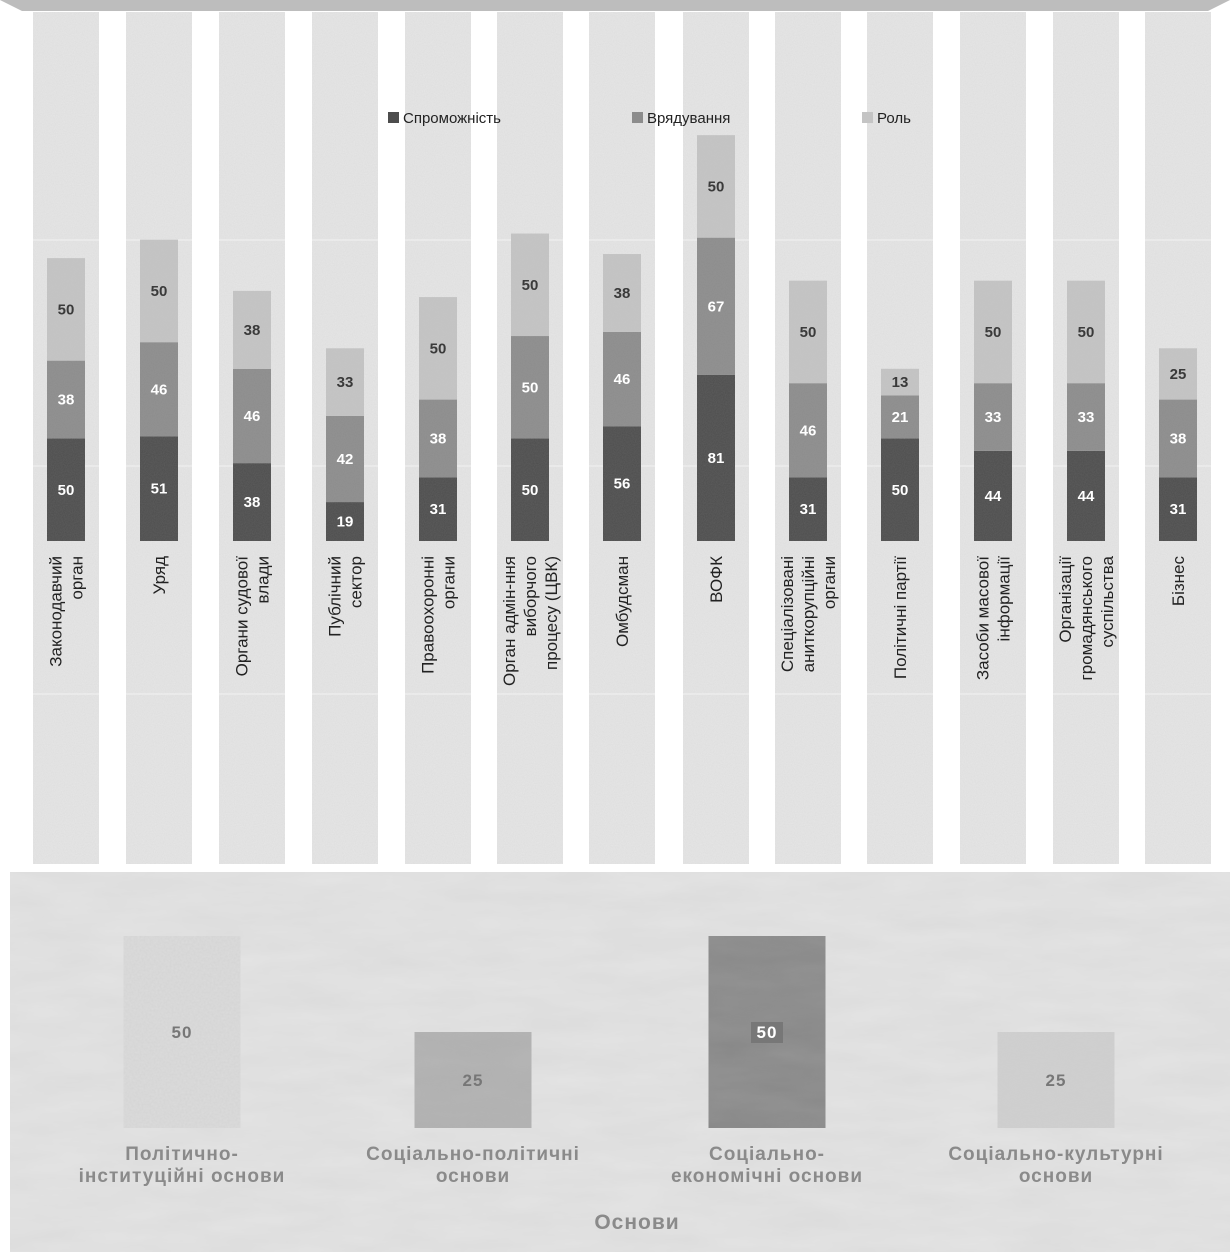 This screenshot has width=1230, height=1252. I want to click on data-label: 51, so click(159, 489).